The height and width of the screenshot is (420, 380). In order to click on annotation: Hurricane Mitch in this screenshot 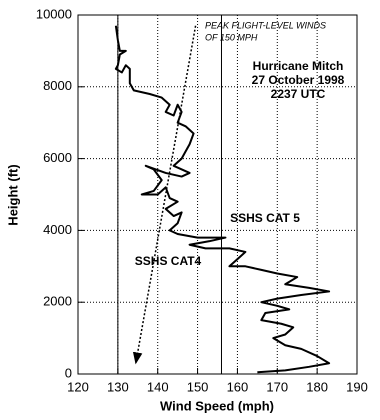, I will do `click(298, 66)`.